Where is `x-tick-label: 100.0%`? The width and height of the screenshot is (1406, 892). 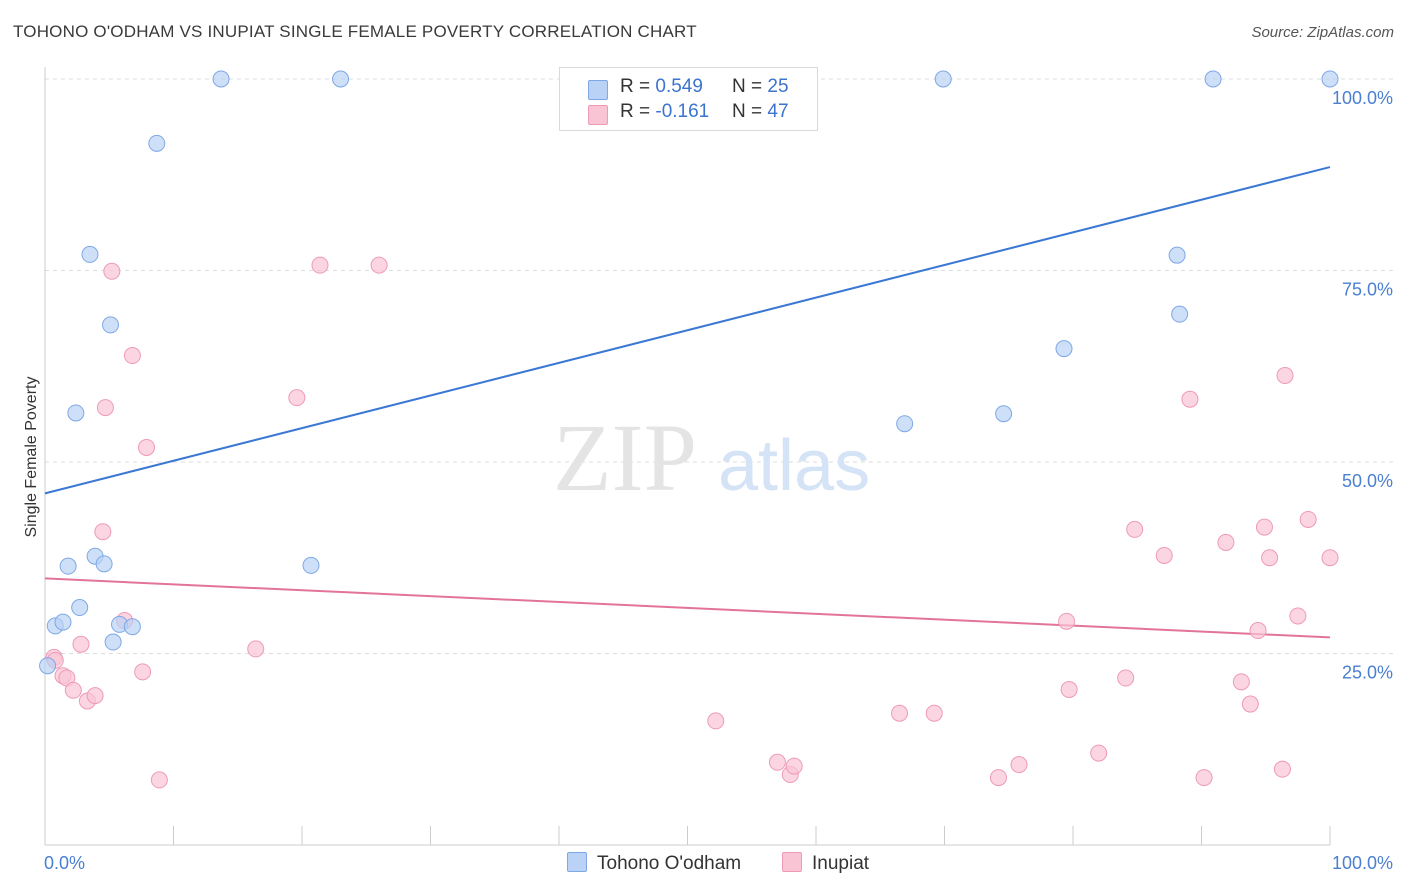 x-tick-label: 100.0% is located at coordinates (1362, 863).